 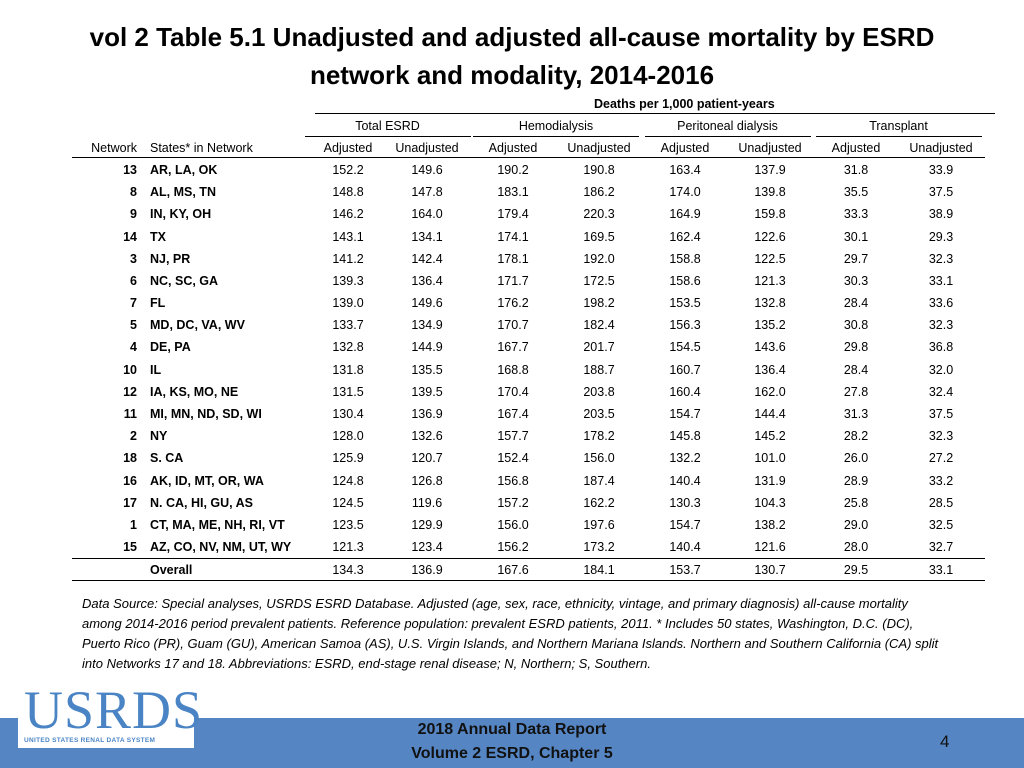 I want to click on states: MI, MN, ND, SD, WI, so click(x=206, y=413).